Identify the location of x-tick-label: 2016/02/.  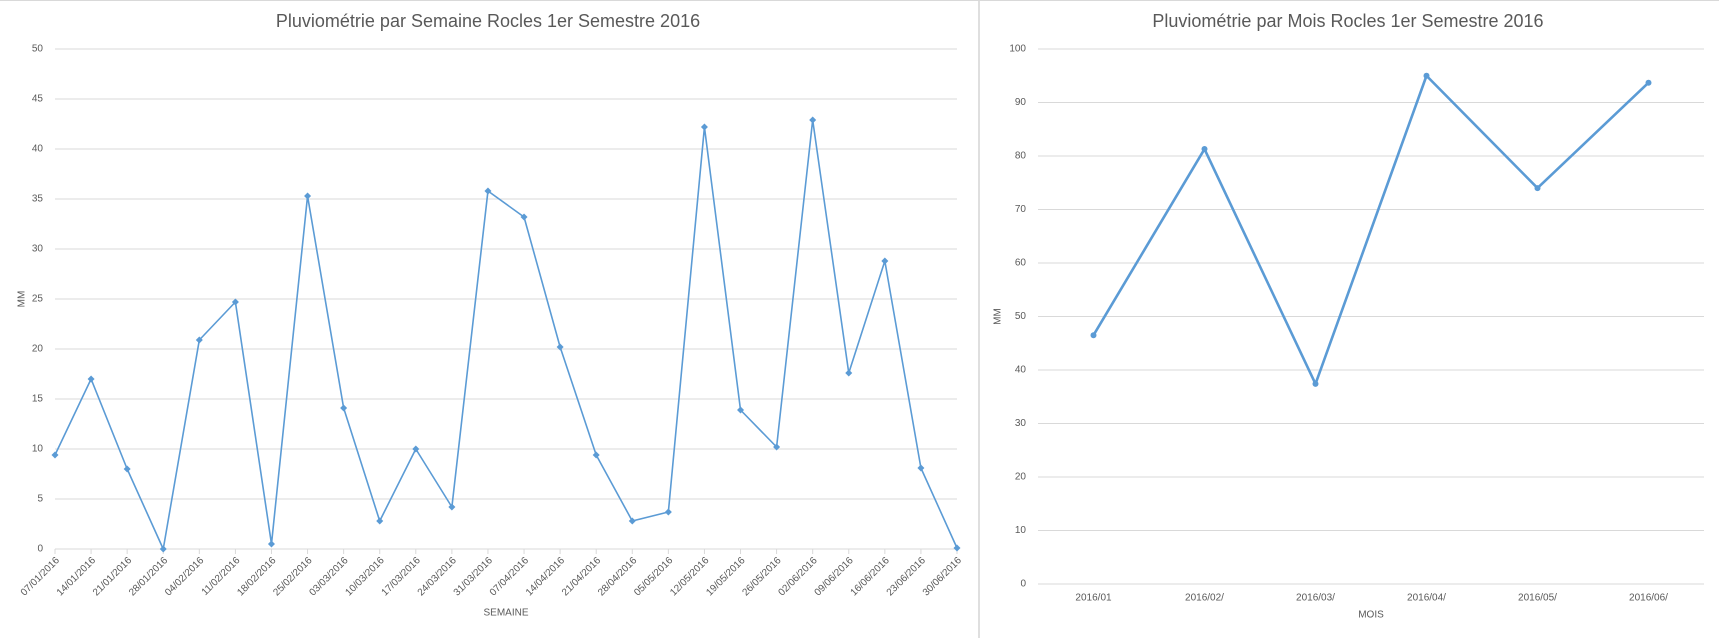
(1204, 598).